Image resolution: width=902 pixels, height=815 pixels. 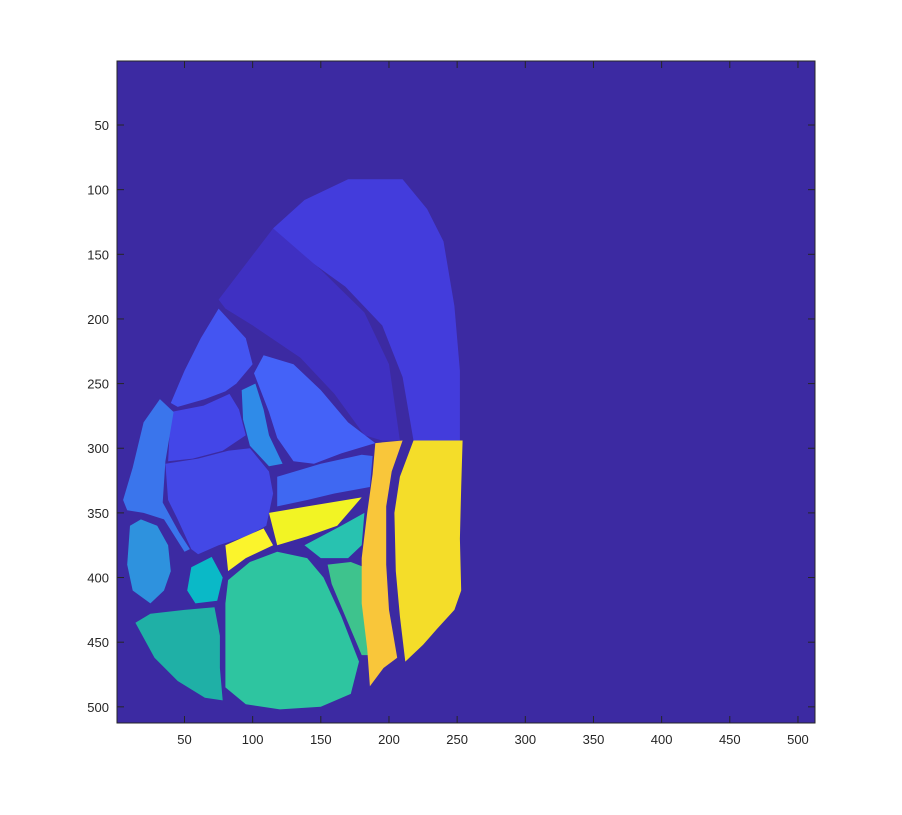 What do you see at coordinates (207, 427) in the screenshot?
I see `region-left-mid` at bounding box center [207, 427].